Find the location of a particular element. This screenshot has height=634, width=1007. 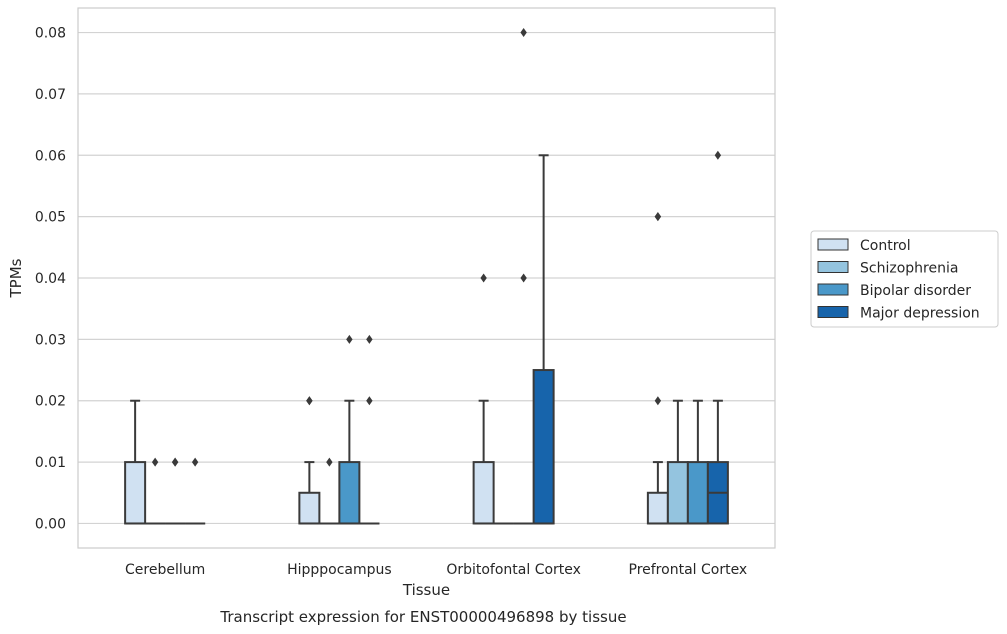

legend-label: Control is located at coordinates (885, 246).